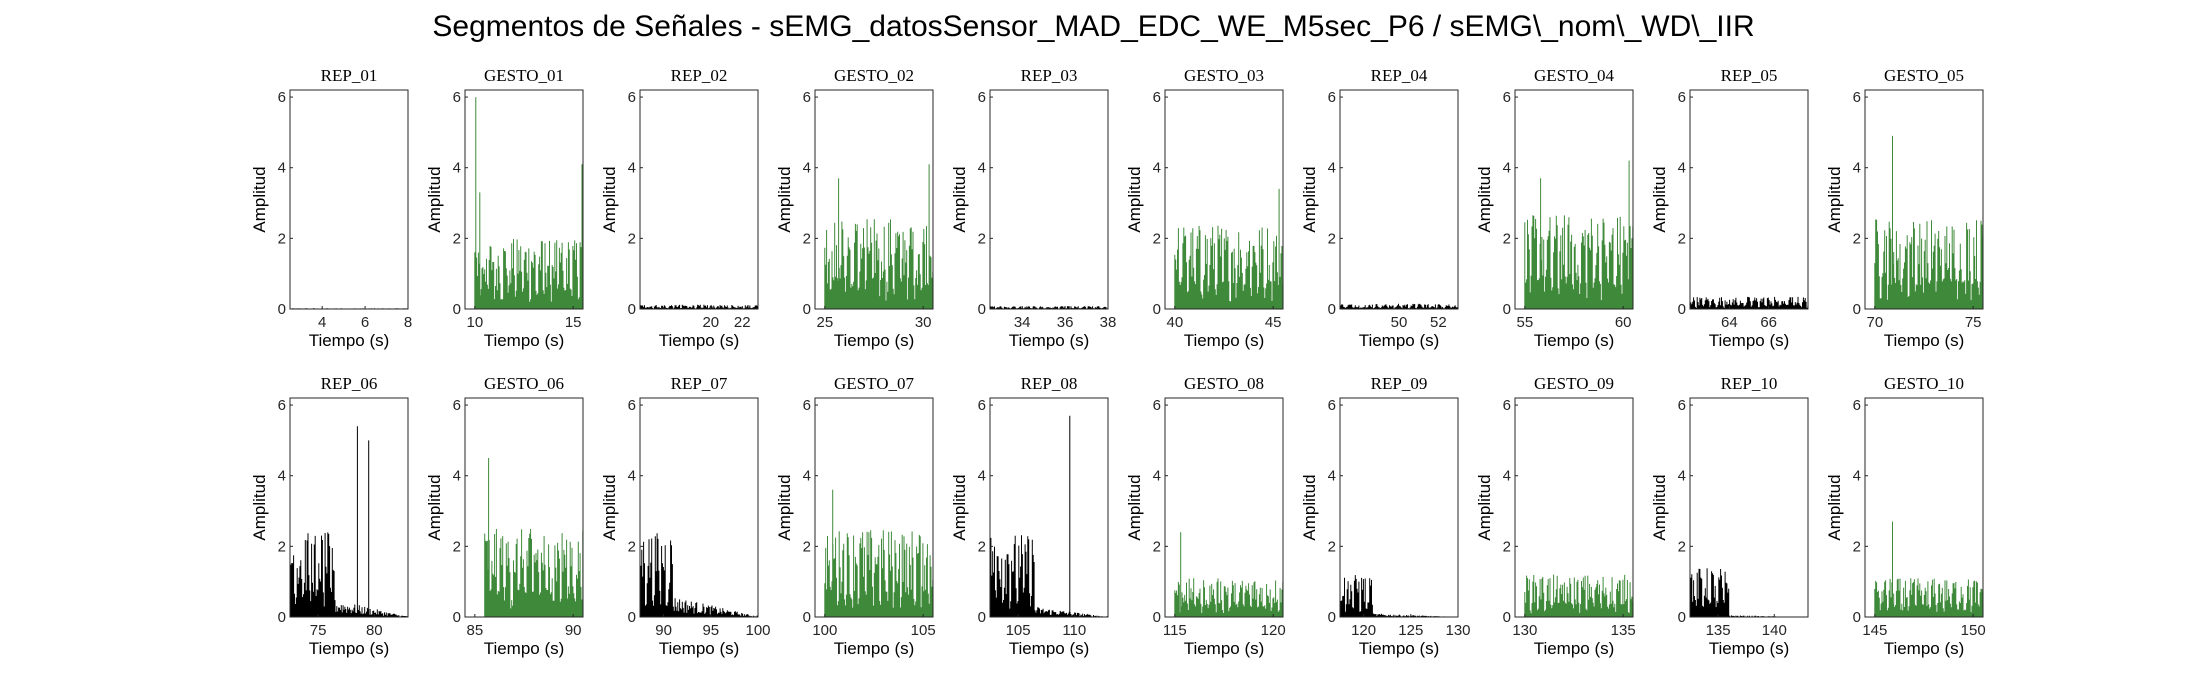  What do you see at coordinates (1438, 322) in the screenshot?
I see `x-tick-label: 52` at bounding box center [1438, 322].